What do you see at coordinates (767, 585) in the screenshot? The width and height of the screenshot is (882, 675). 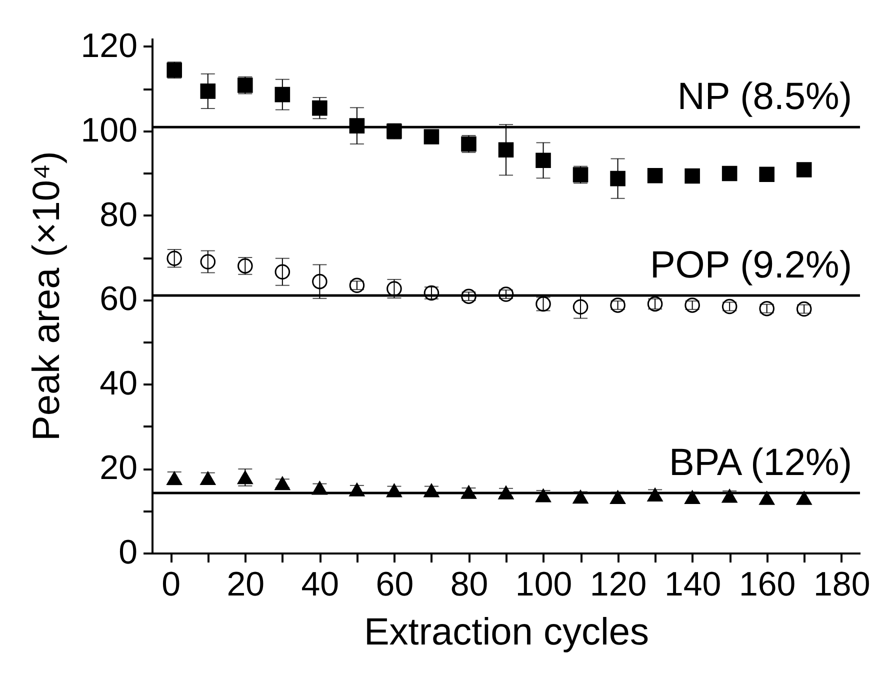 I see `x-tick-label: 160` at bounding box center [767, 585].